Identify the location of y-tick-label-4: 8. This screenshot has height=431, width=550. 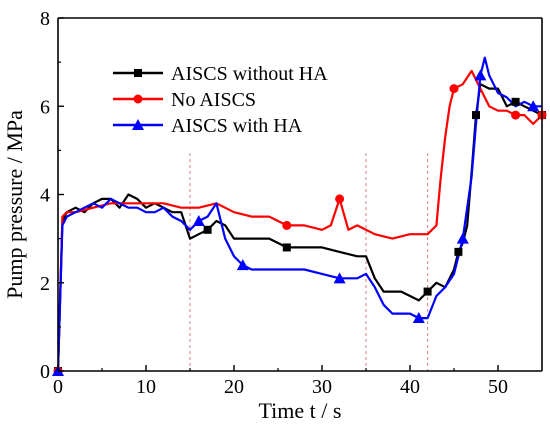
(45, 19).